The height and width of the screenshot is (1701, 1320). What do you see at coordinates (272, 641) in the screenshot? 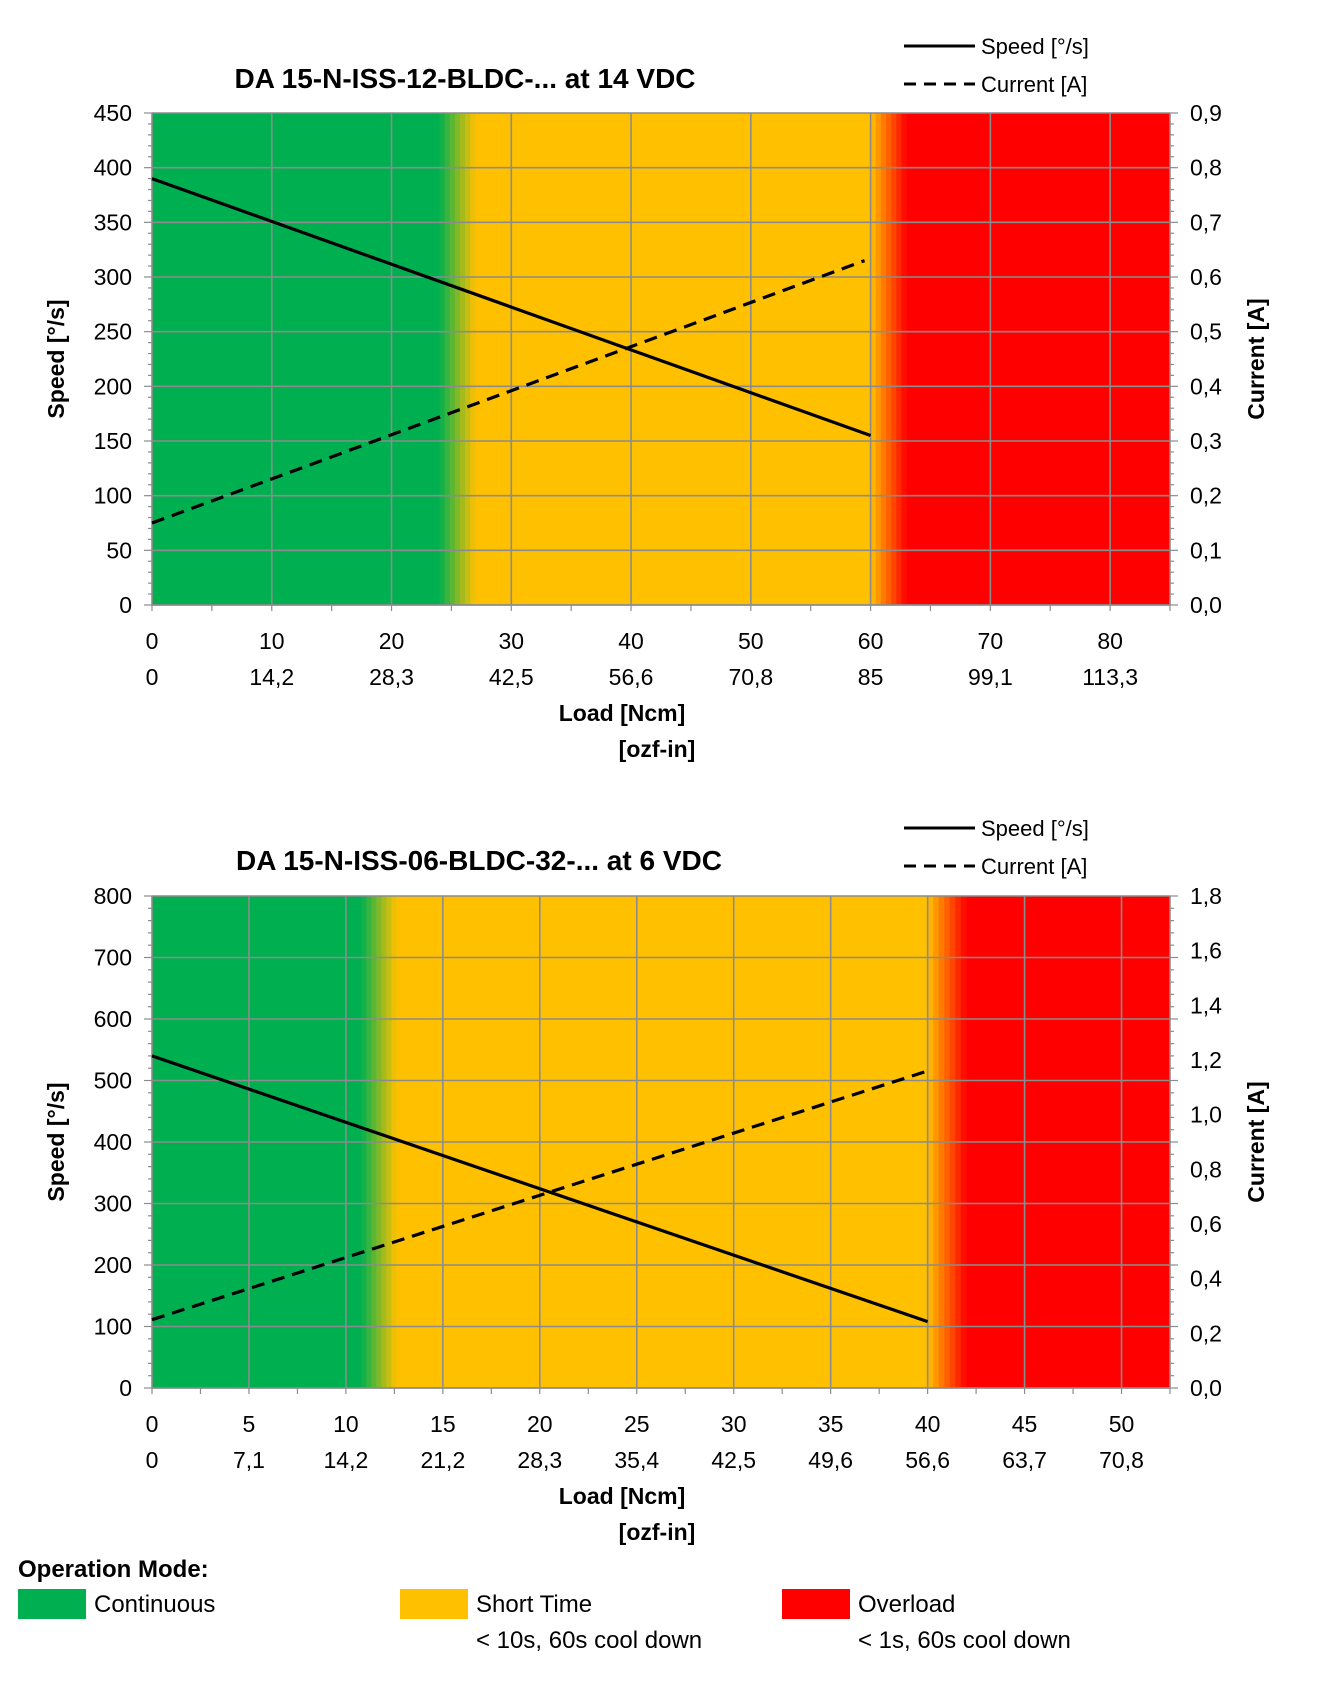
I see `x-tick-label-ncm: 10` at bounding box center [272, 641].